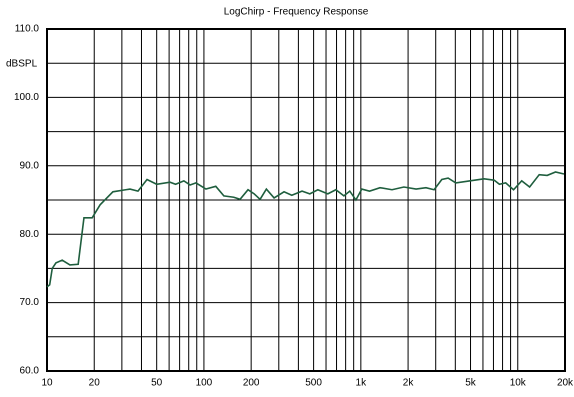  I want to click on x-tick-label: 5k, so click(471, 383).